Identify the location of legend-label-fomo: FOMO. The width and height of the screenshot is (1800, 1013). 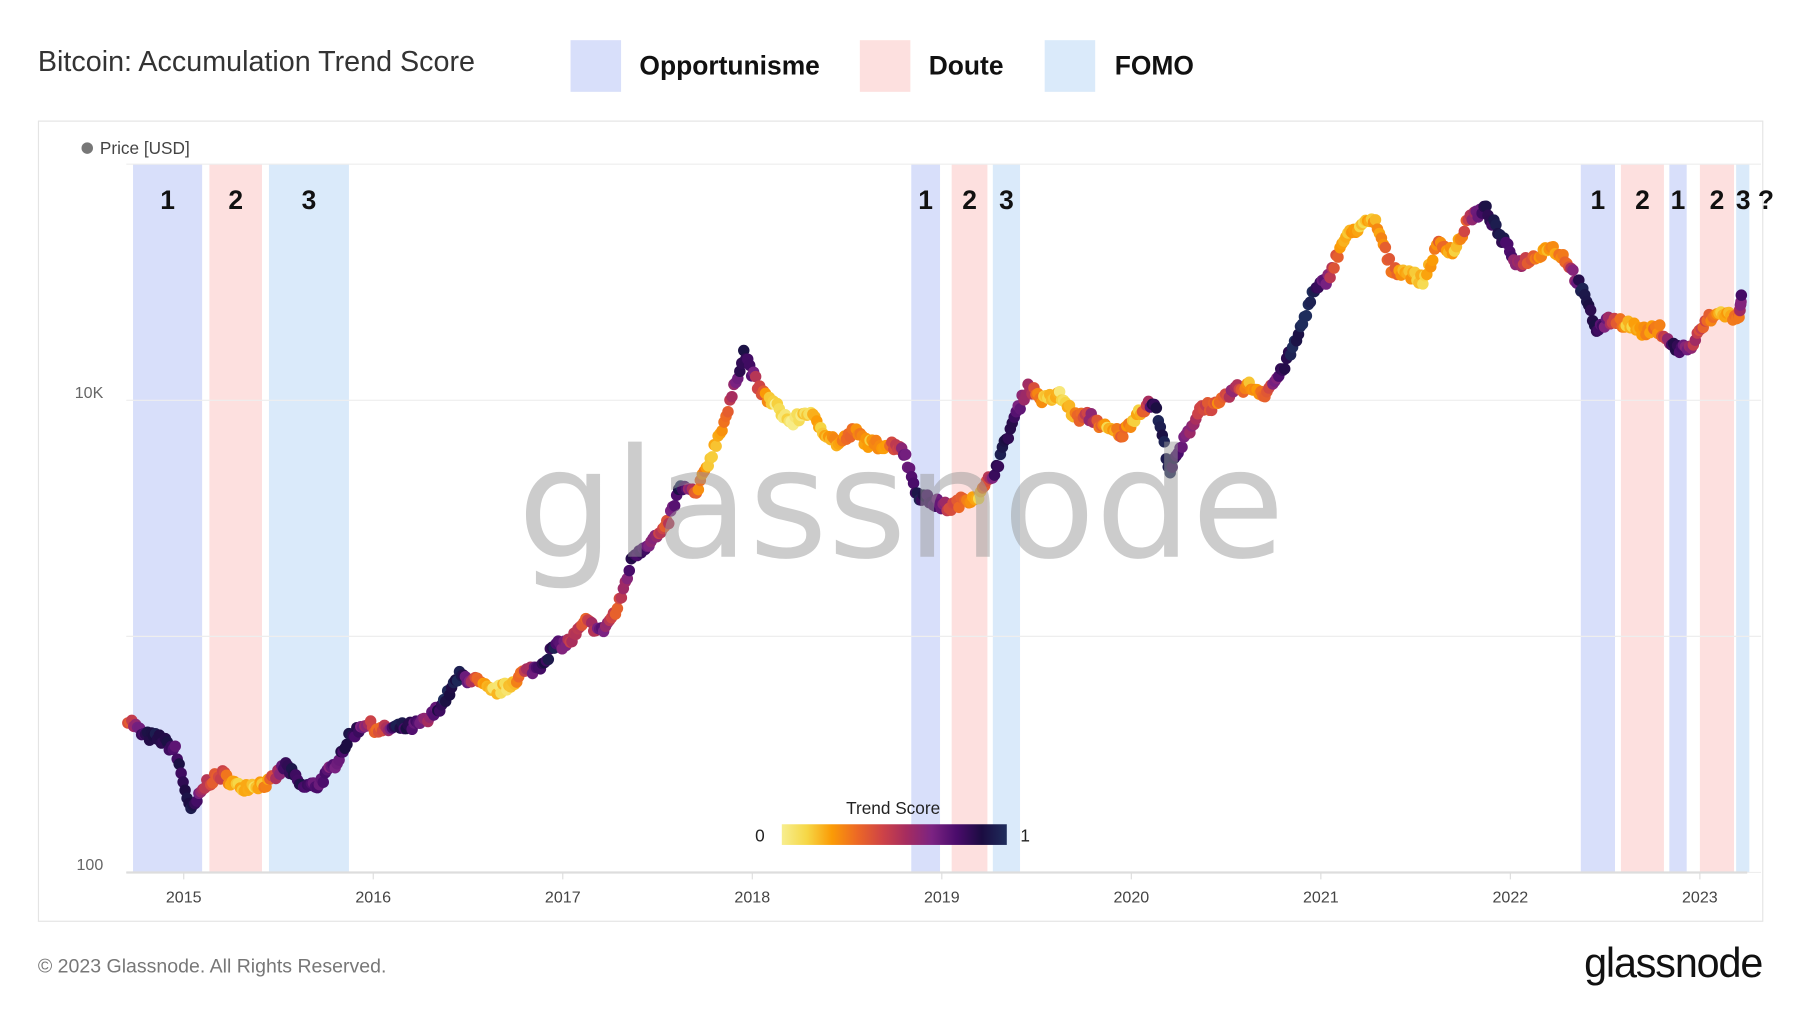
(1154, 65).